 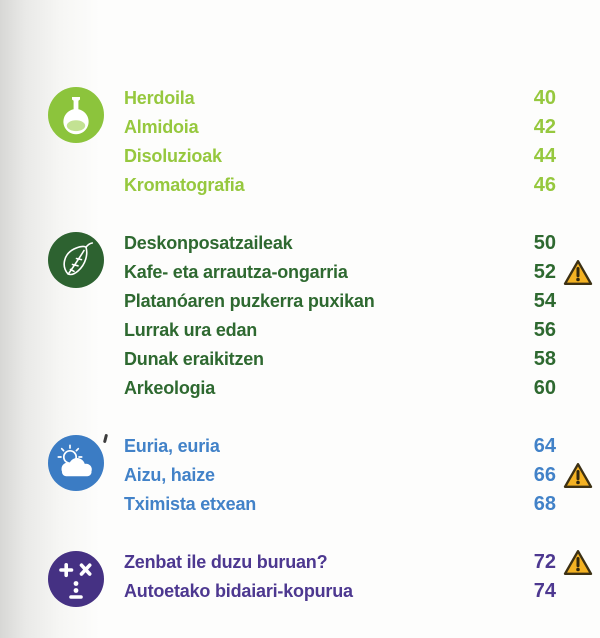 I want to click on toc-row: Tximista etxean 68, so click(x=362, y=504).